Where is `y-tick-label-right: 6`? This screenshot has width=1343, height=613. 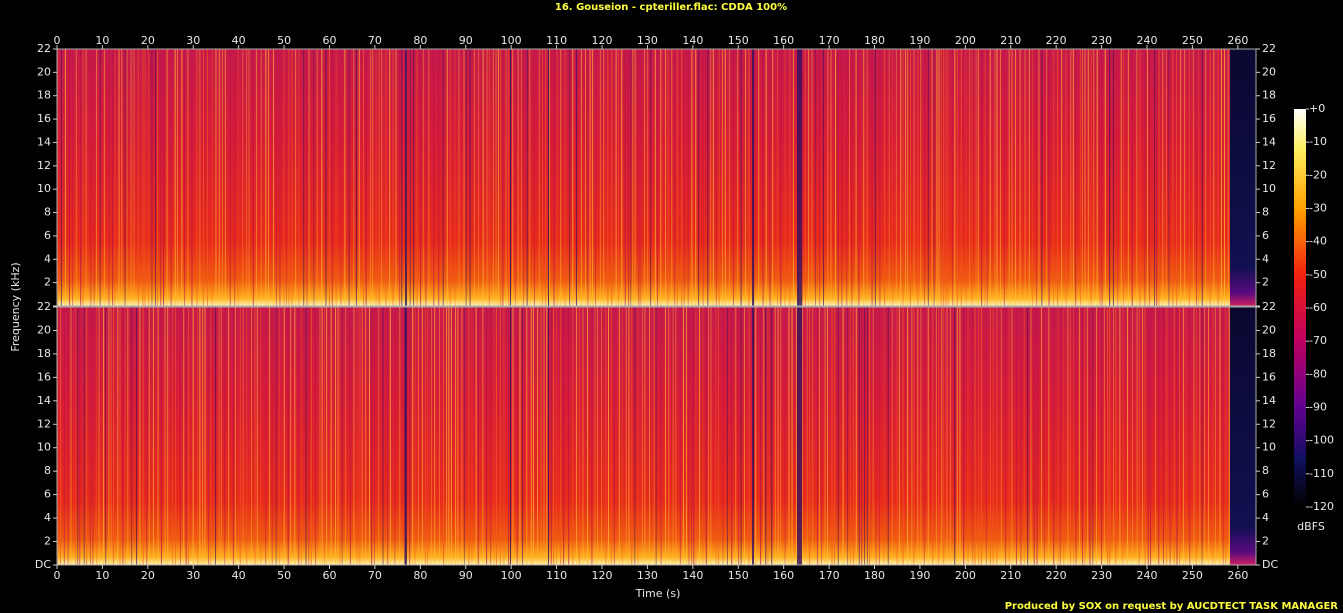 y-tick-label-right: 6 is located at coordinates (1265, 494).